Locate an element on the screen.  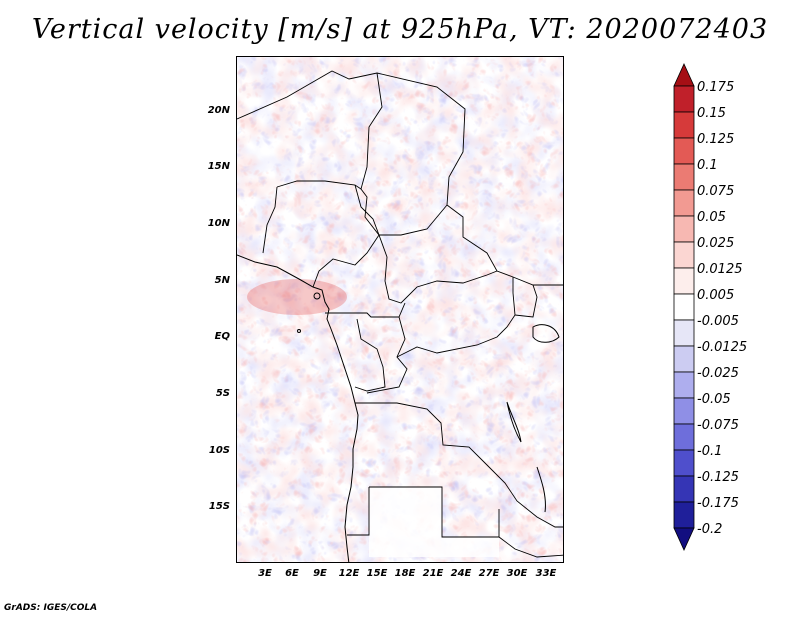
lat-label-15n: 15N is located at coordinates (218, 166).